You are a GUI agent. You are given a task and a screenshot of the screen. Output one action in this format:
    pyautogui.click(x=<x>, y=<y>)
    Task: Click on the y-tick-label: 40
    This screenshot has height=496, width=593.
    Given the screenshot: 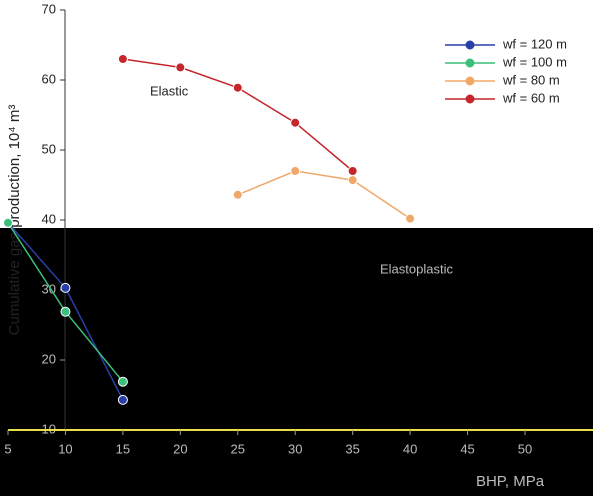 What is the action you would take?
    pyautogui.click(x=49, y=218)
    